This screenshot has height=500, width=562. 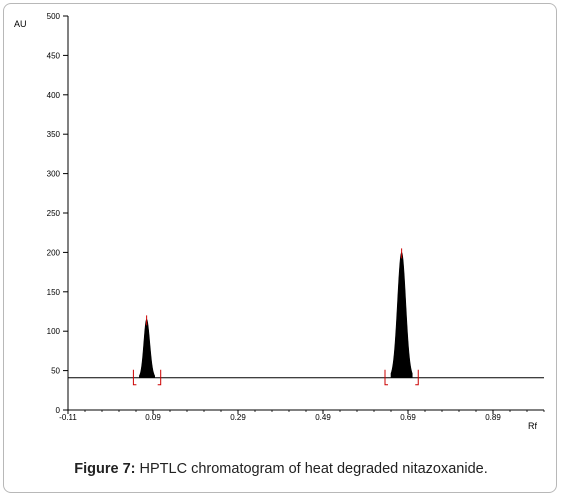 What do you see at coordinates (54, 174) in the screenshot?
I see `y-tick-label: 300` at bounding box center [54, 174].